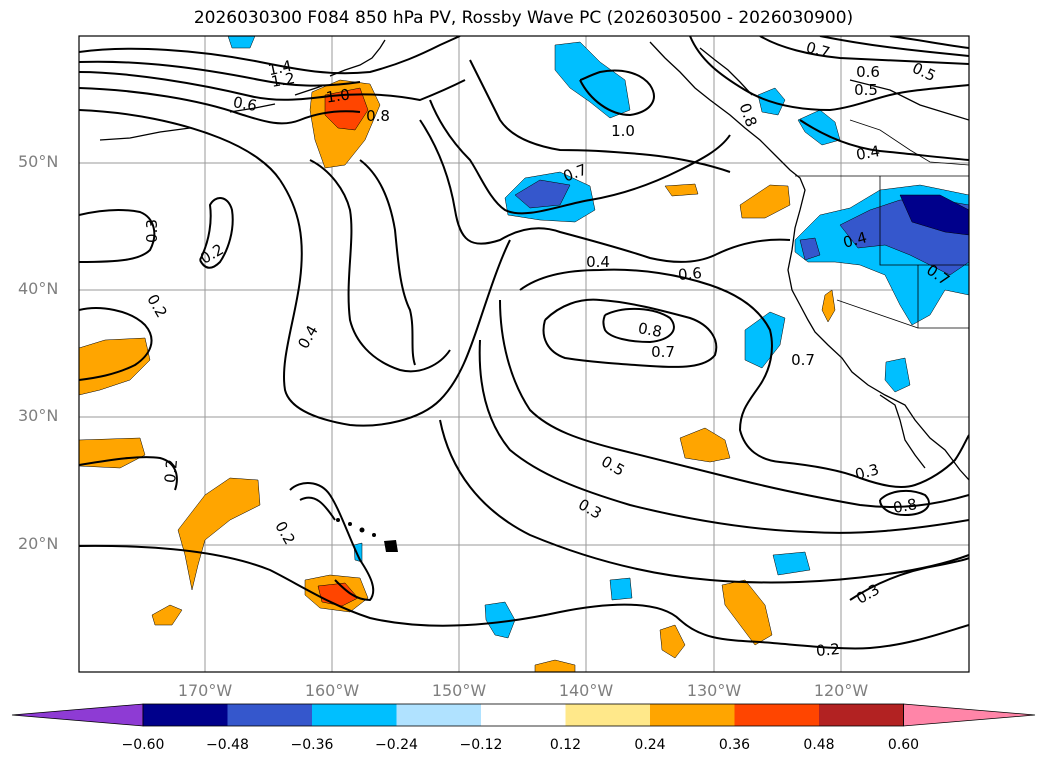  I want to click on colorbar-tick-label: 0.24, so click(650, 745).